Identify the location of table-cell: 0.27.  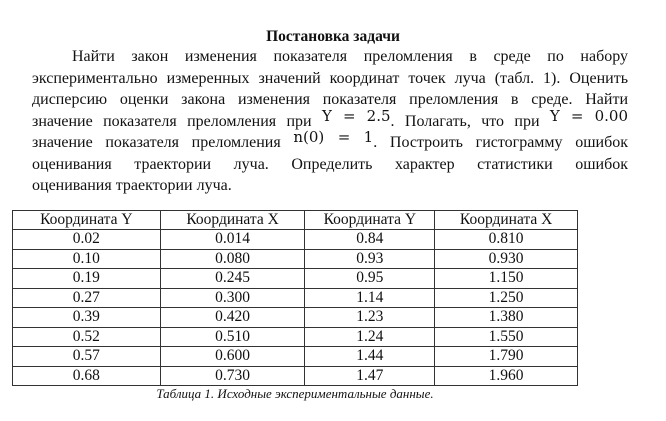
(86, 297).